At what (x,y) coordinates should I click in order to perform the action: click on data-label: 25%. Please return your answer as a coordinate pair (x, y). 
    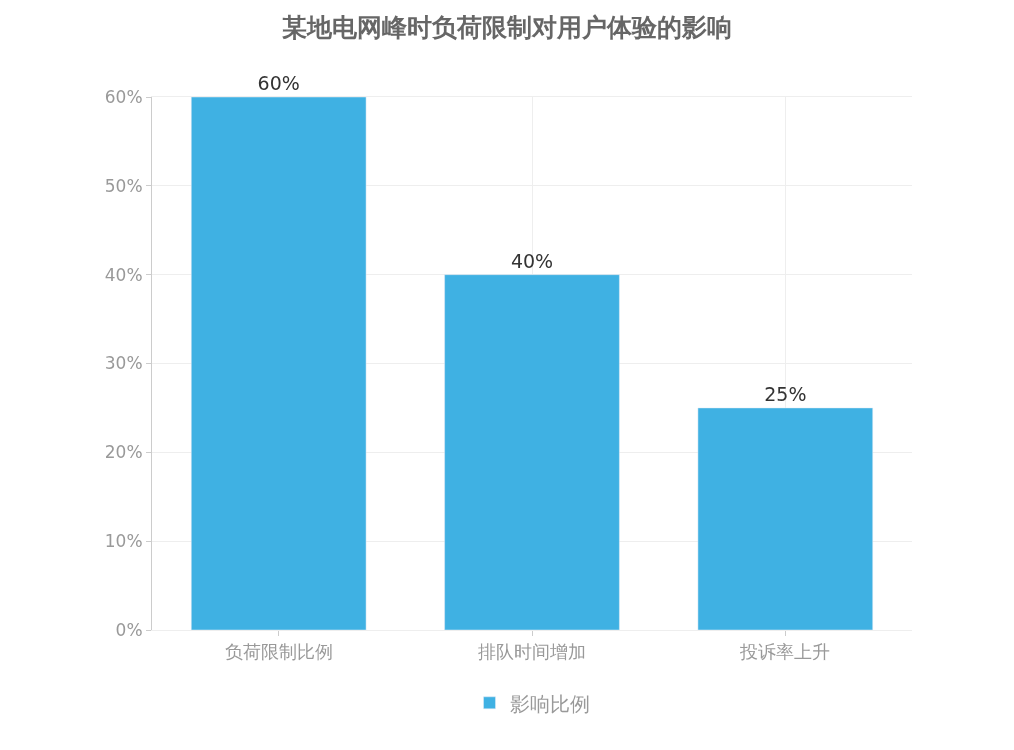
    Looking at the image, I should click on (785, 393).